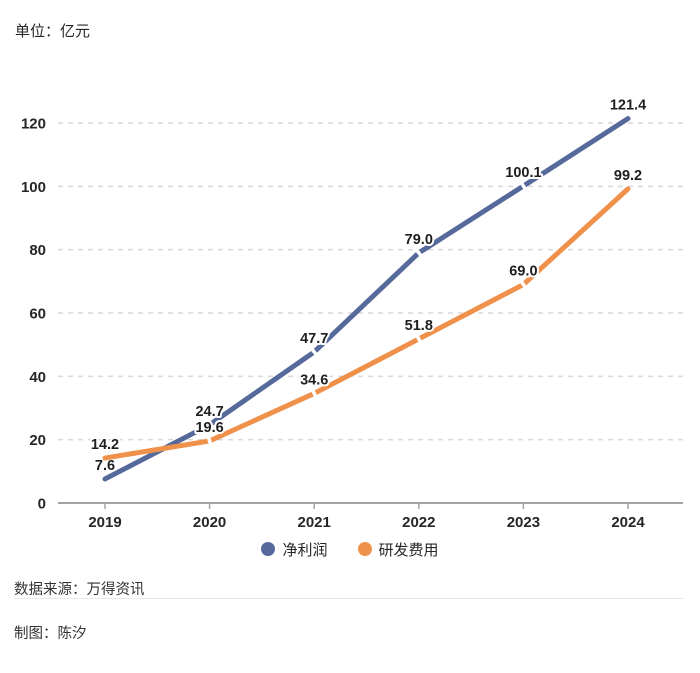 This screenshot has height=673, width=700. What do you see at coordinates (364, 549) in the screenshot?
I see `rd-expense-dot-icon` at bounding box center [364, 549].